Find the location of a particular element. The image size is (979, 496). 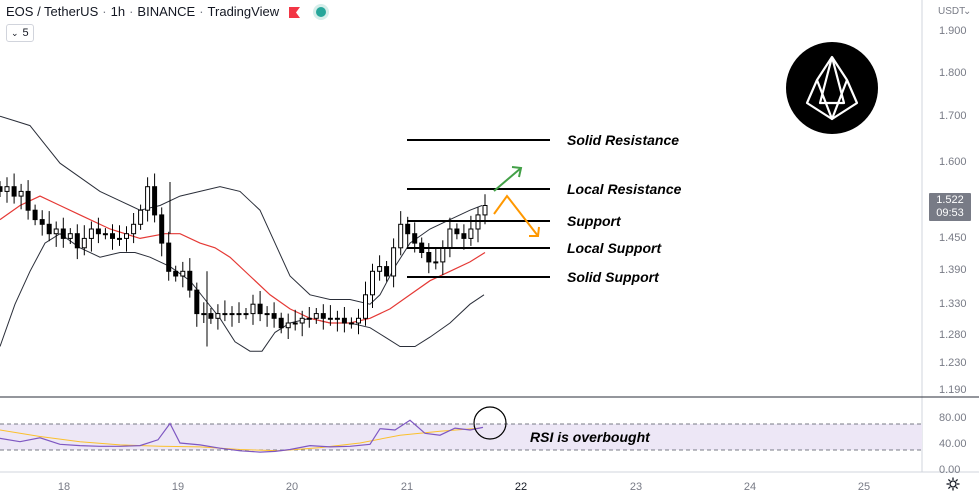

exchange-label: BINANCE is located at coordinates (166, 11).